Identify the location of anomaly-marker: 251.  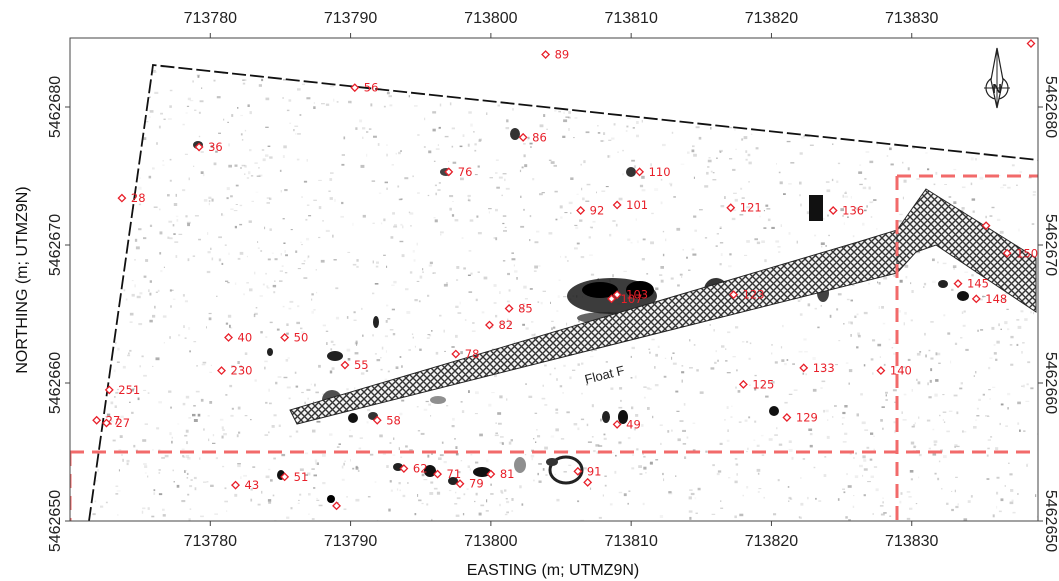
(122, 390).